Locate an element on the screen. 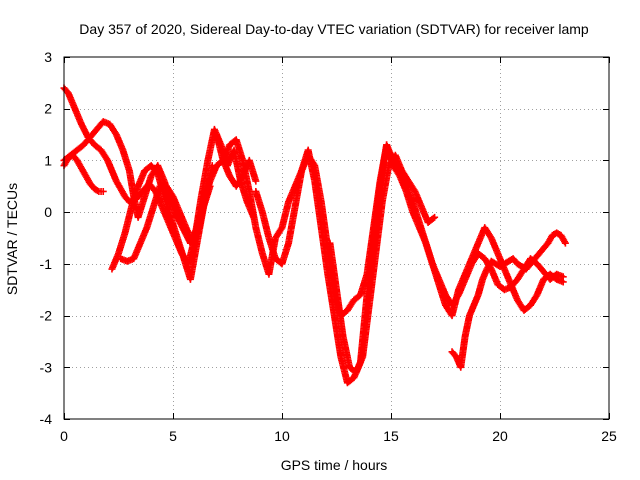 This screenshot has width=640, height=480. y-tick-label: 2 is located at coordinates (48, 109).